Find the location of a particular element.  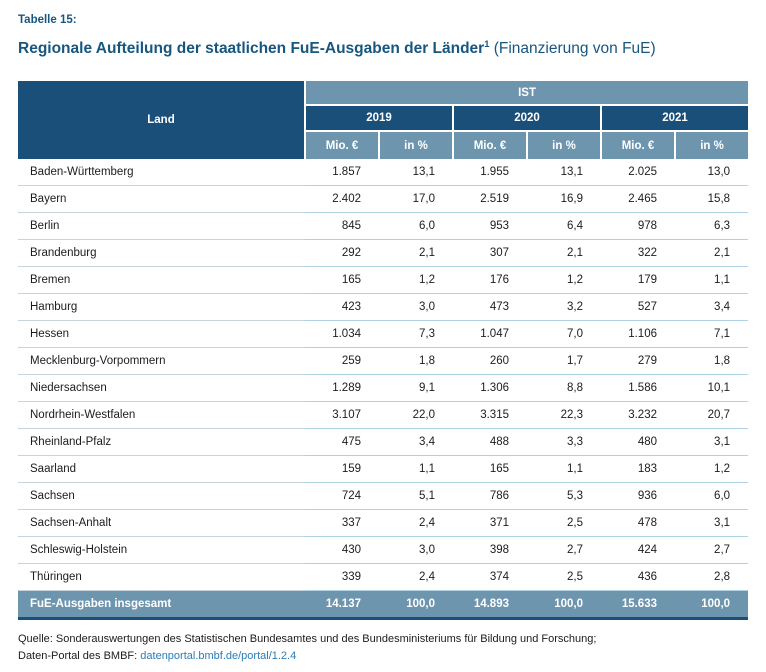

value-cell: 9,1 is located at coordinates (416, 388).